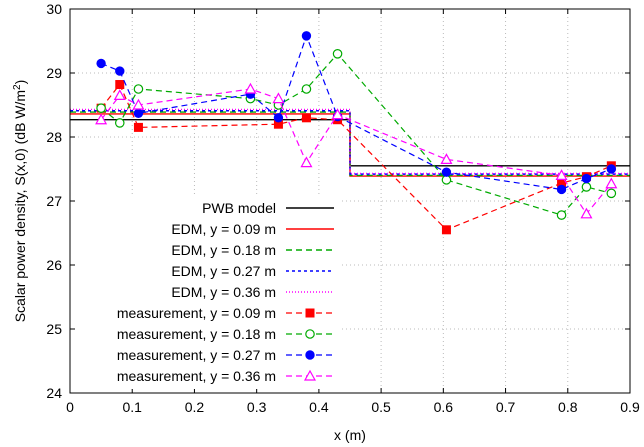 The height and width of the screenshot is (447, 644). I want to click on legend-label: measurement, y = 0.27 m, so click(196, 355).